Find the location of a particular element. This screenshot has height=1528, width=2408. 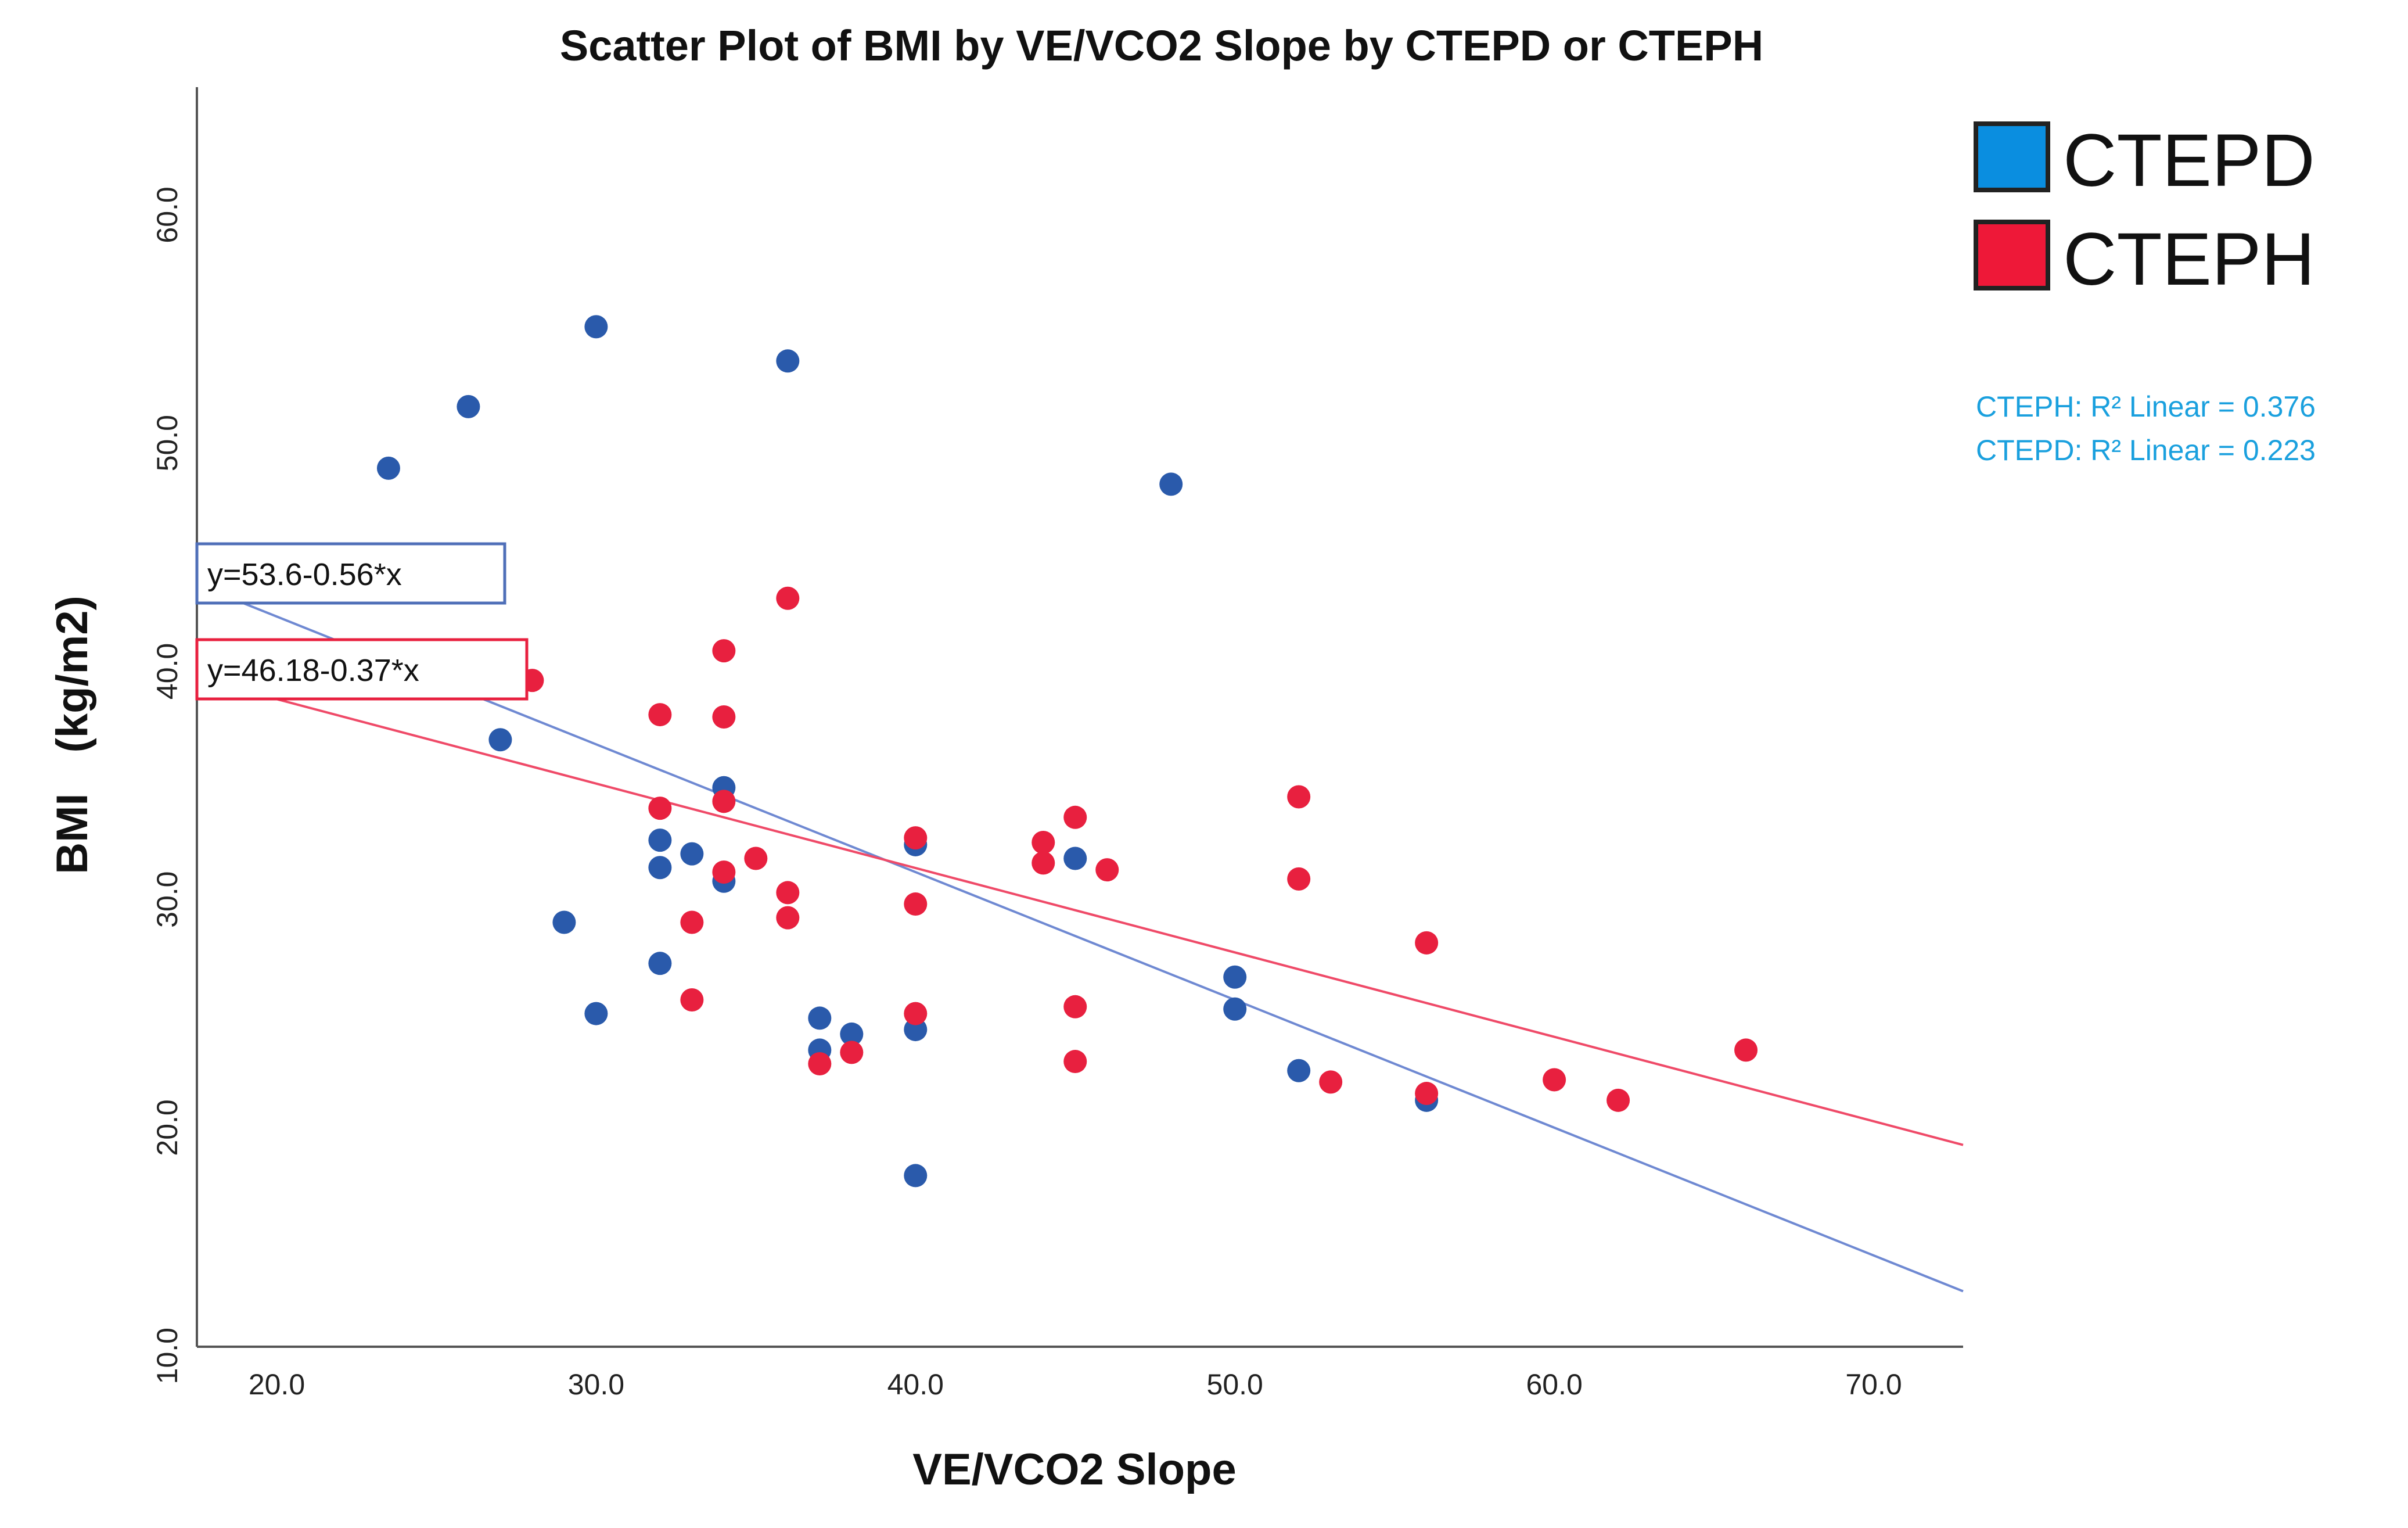

r2-label-cteph: CTEPH: R² Linear = 0.376 is located at coordinates (2146, 407).